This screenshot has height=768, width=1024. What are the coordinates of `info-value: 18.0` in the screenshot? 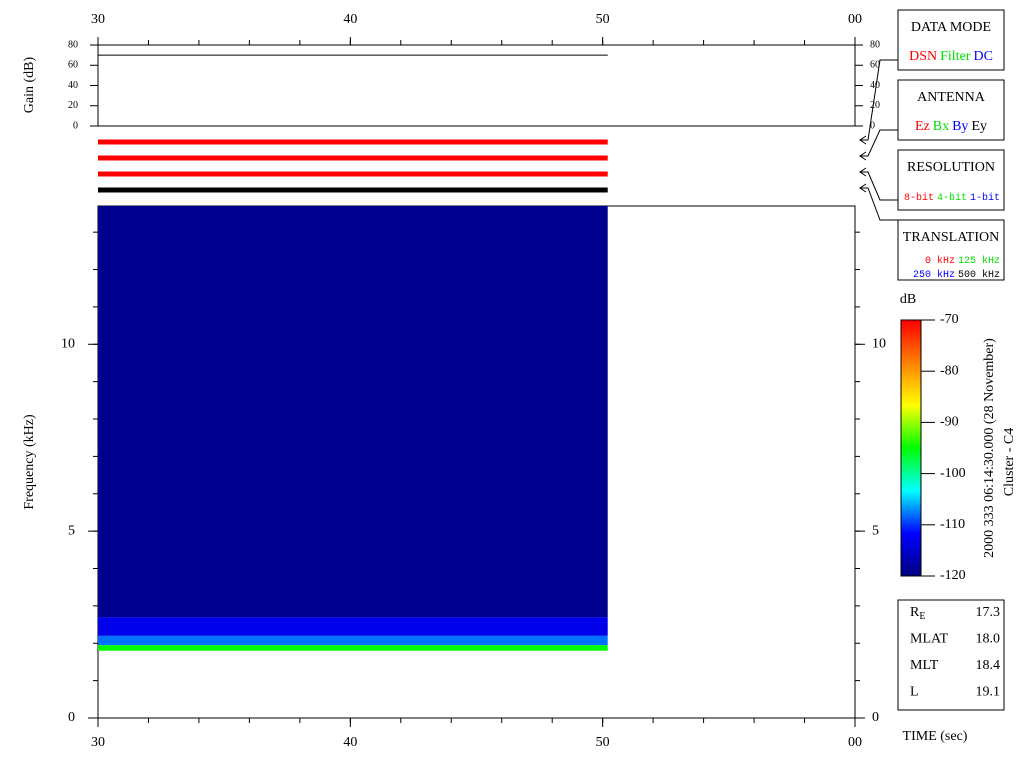 It's located at (988, 639).